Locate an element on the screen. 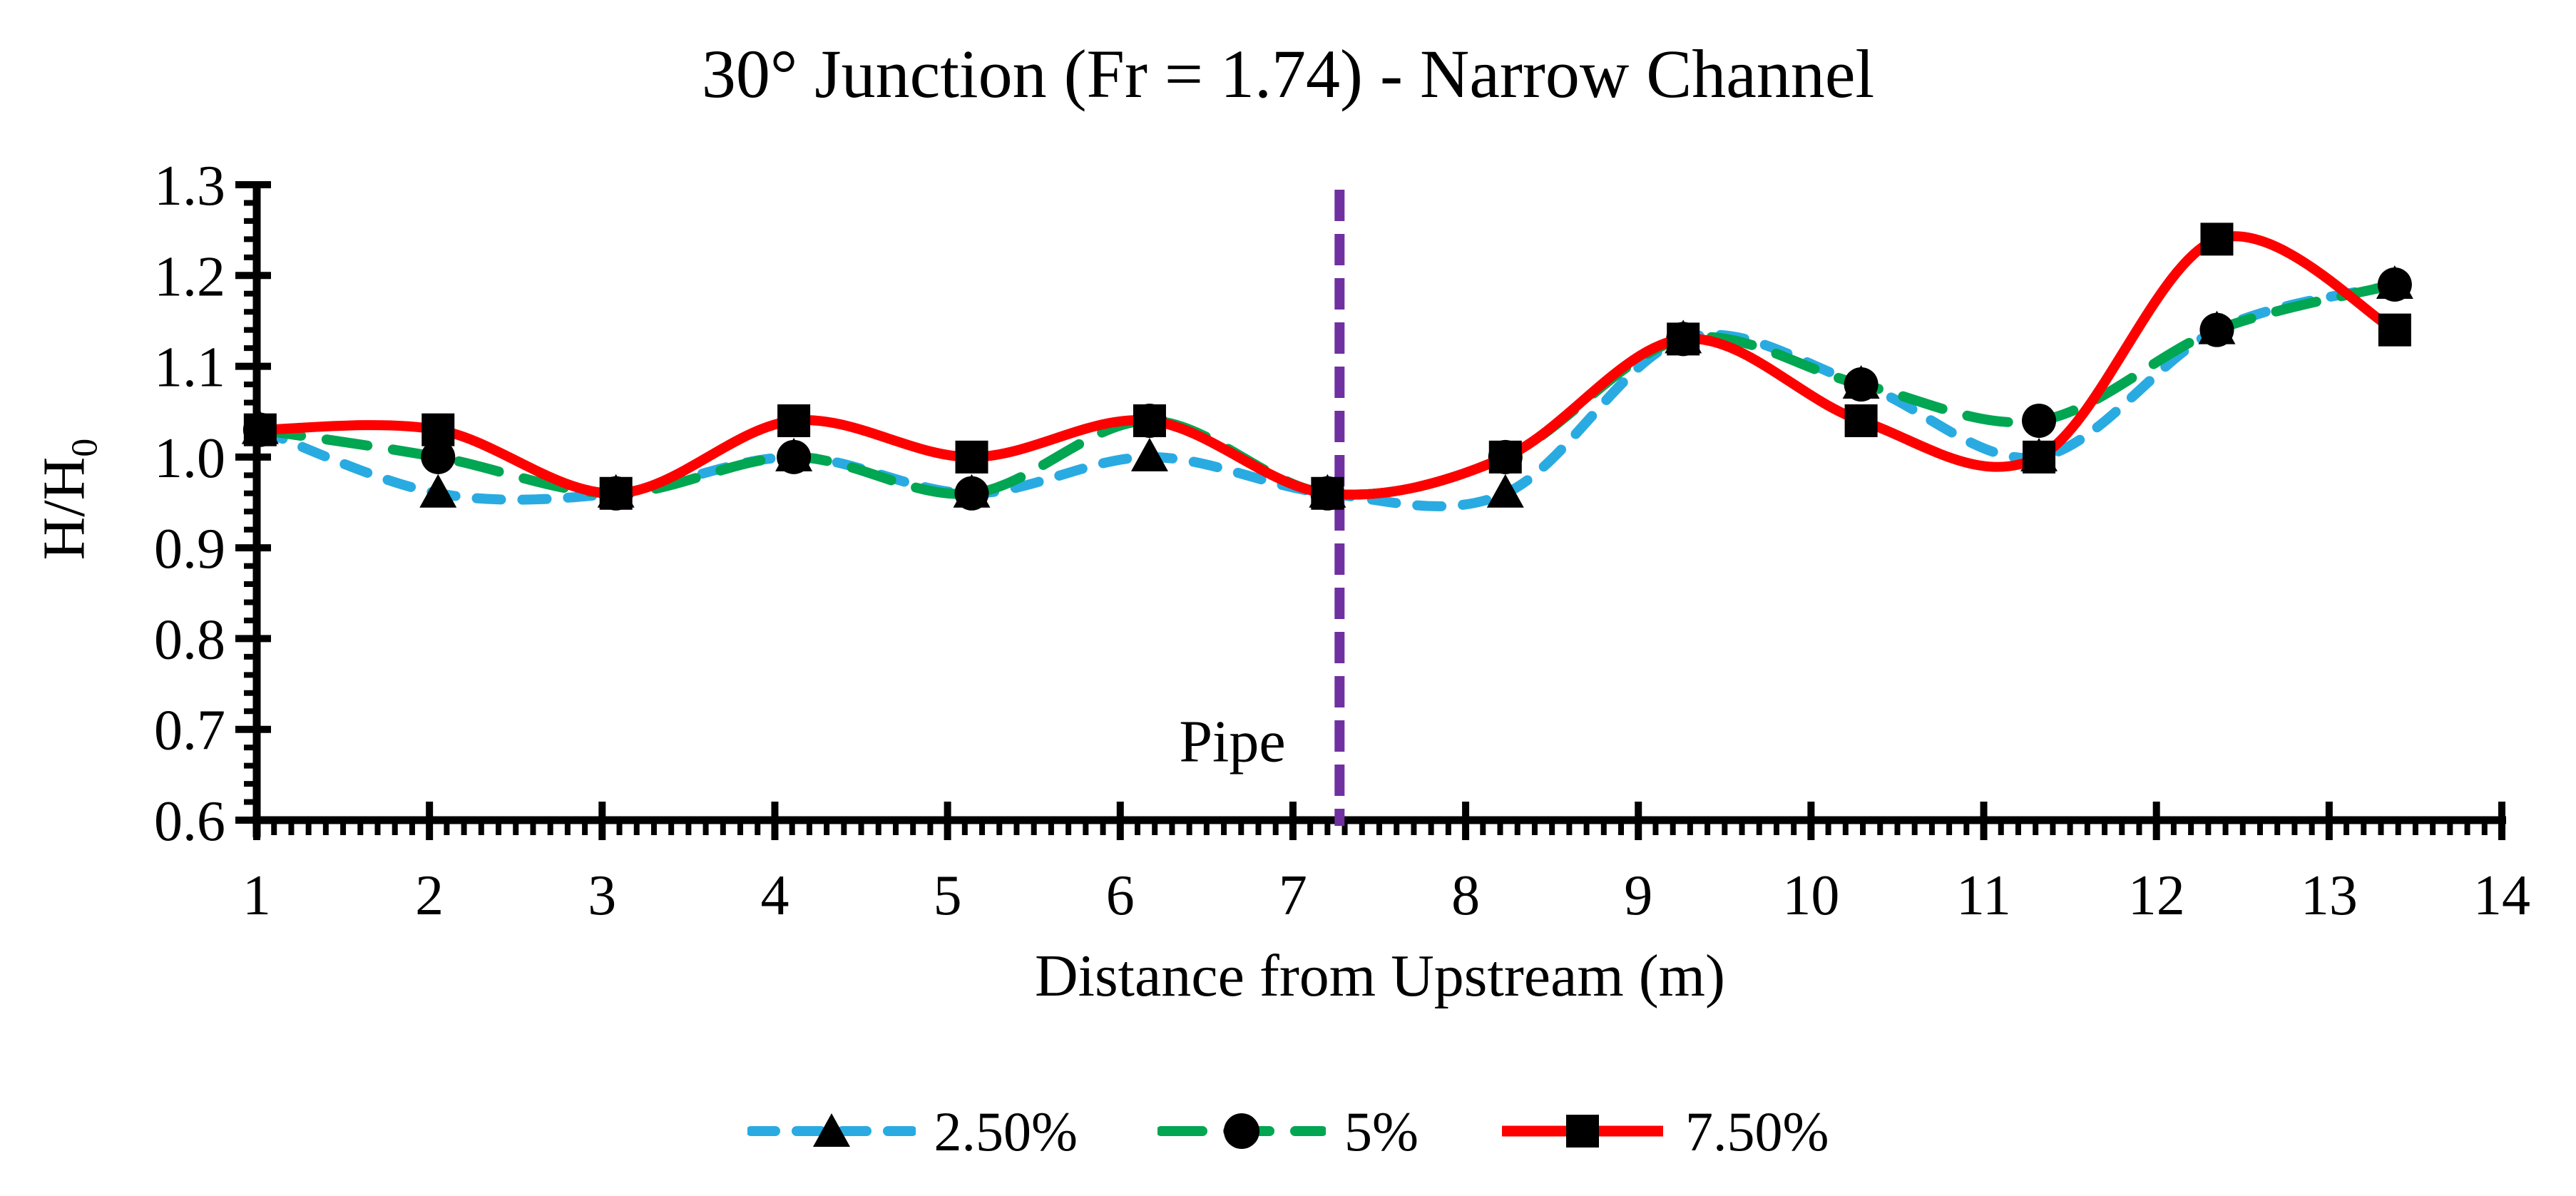 Image resolution: width=2576 pixels, height=1196 pixels. legend: 2.50% 5% 7.50% is located at coordinates (1288, 1132).